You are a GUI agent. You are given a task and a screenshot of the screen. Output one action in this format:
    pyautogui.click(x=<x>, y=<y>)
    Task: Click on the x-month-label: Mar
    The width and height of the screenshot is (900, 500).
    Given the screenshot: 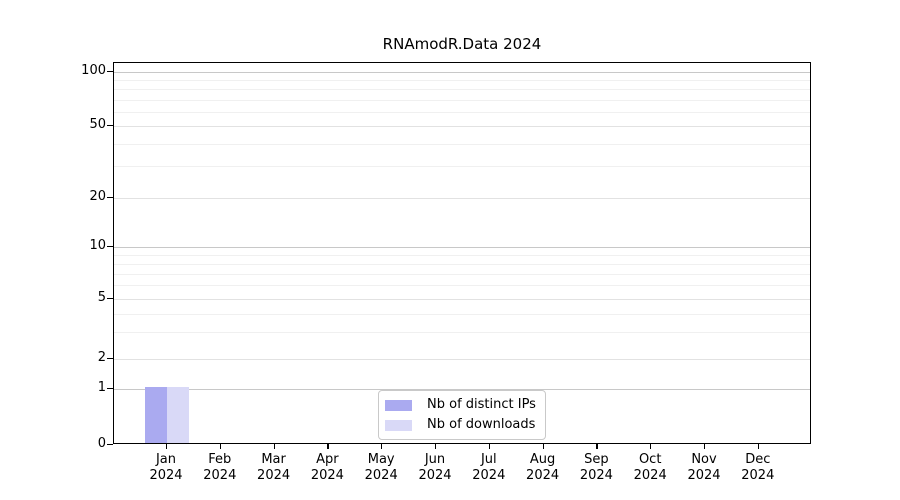 What is the action you would take?
    pyautogui.click(x=273, y=459)
    